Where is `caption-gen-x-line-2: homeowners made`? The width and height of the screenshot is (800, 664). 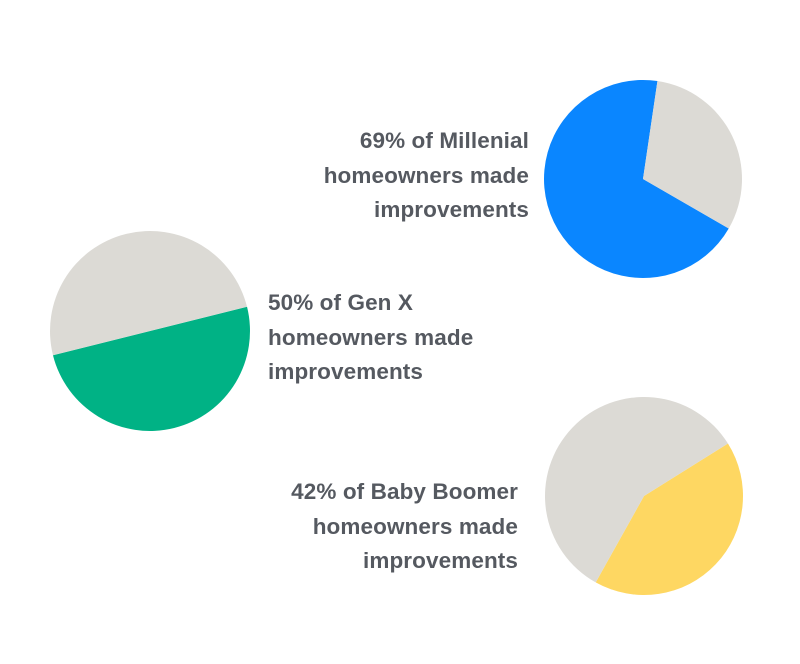 caption-gen-x-line-2: homeowners made is located at coordinates (371, 337).